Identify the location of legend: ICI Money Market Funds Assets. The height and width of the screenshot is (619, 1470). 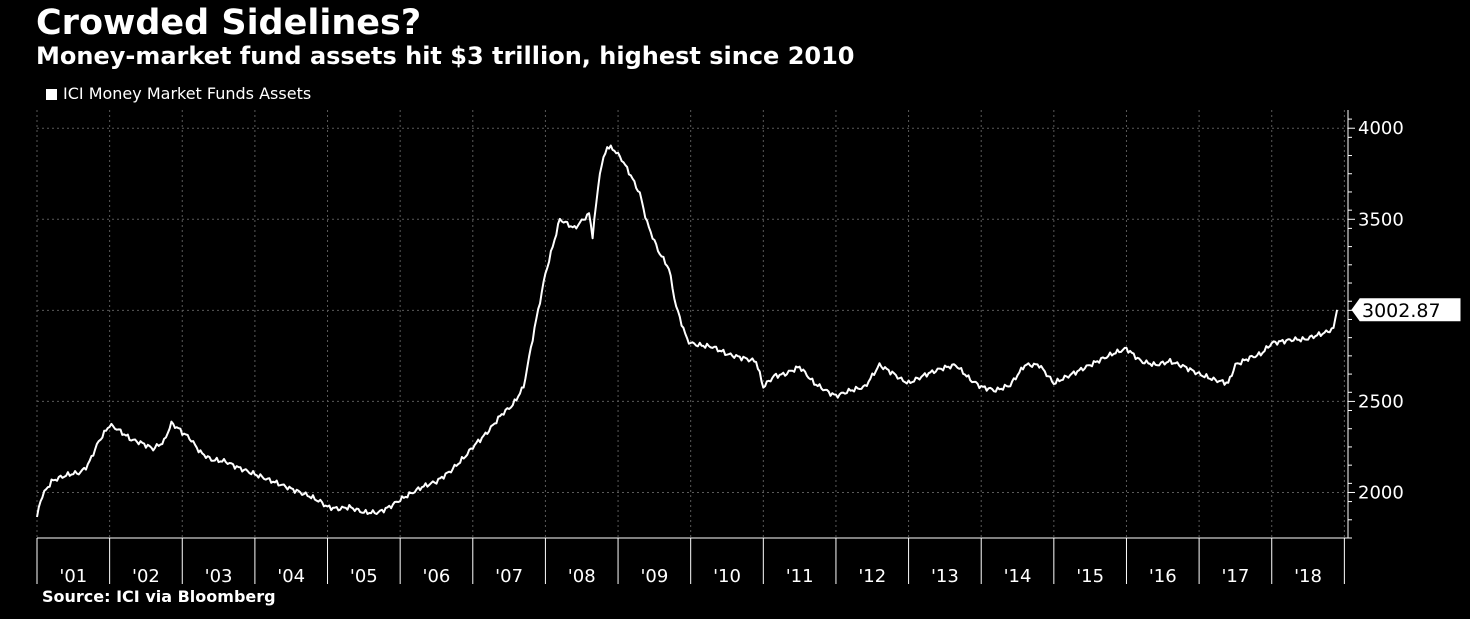
(178, 94).